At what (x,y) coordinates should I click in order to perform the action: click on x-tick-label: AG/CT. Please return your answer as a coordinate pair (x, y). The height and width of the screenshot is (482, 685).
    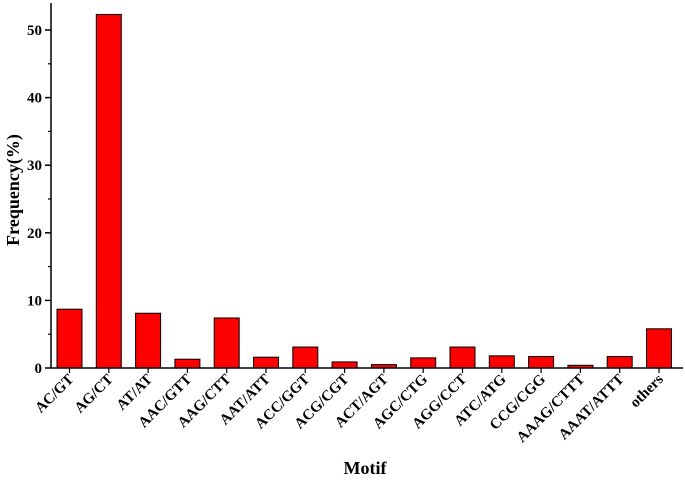
    Looking at the image, I should click on (94, 394).